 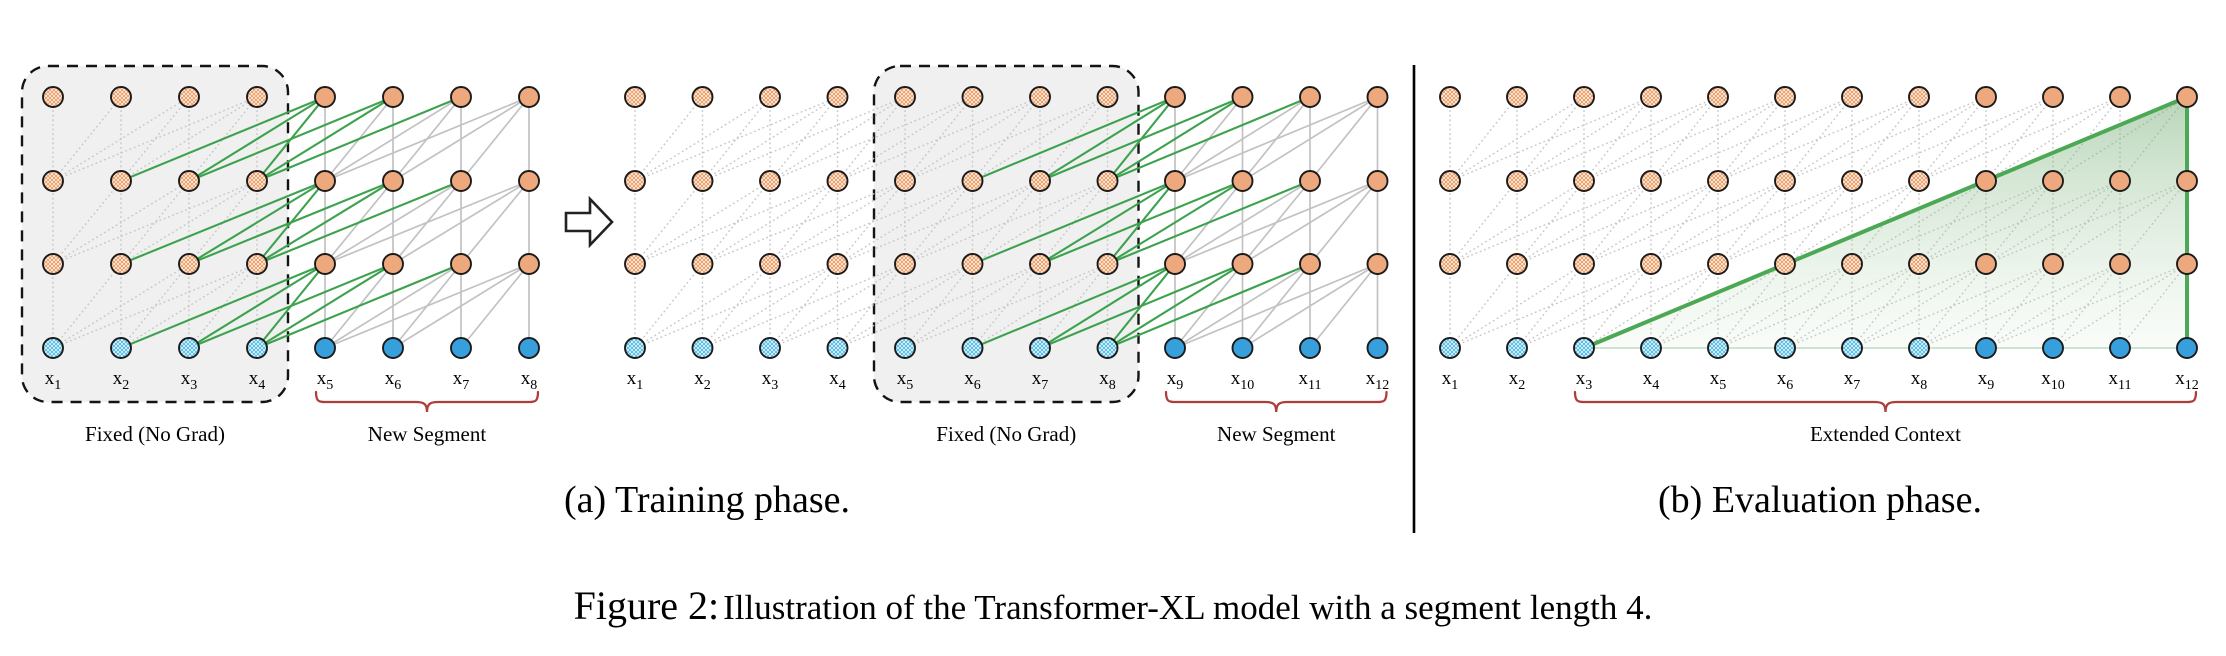 I want to click on subcaption-evaluation-phase: (b) Evaluation phase., so click(x=1820, y=500).